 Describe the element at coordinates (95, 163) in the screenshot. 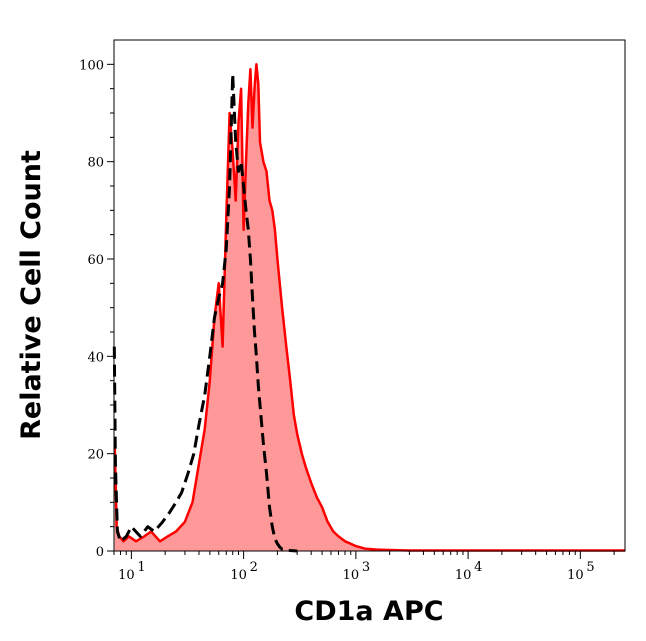

I see `y-tick-label: 80` at that location.